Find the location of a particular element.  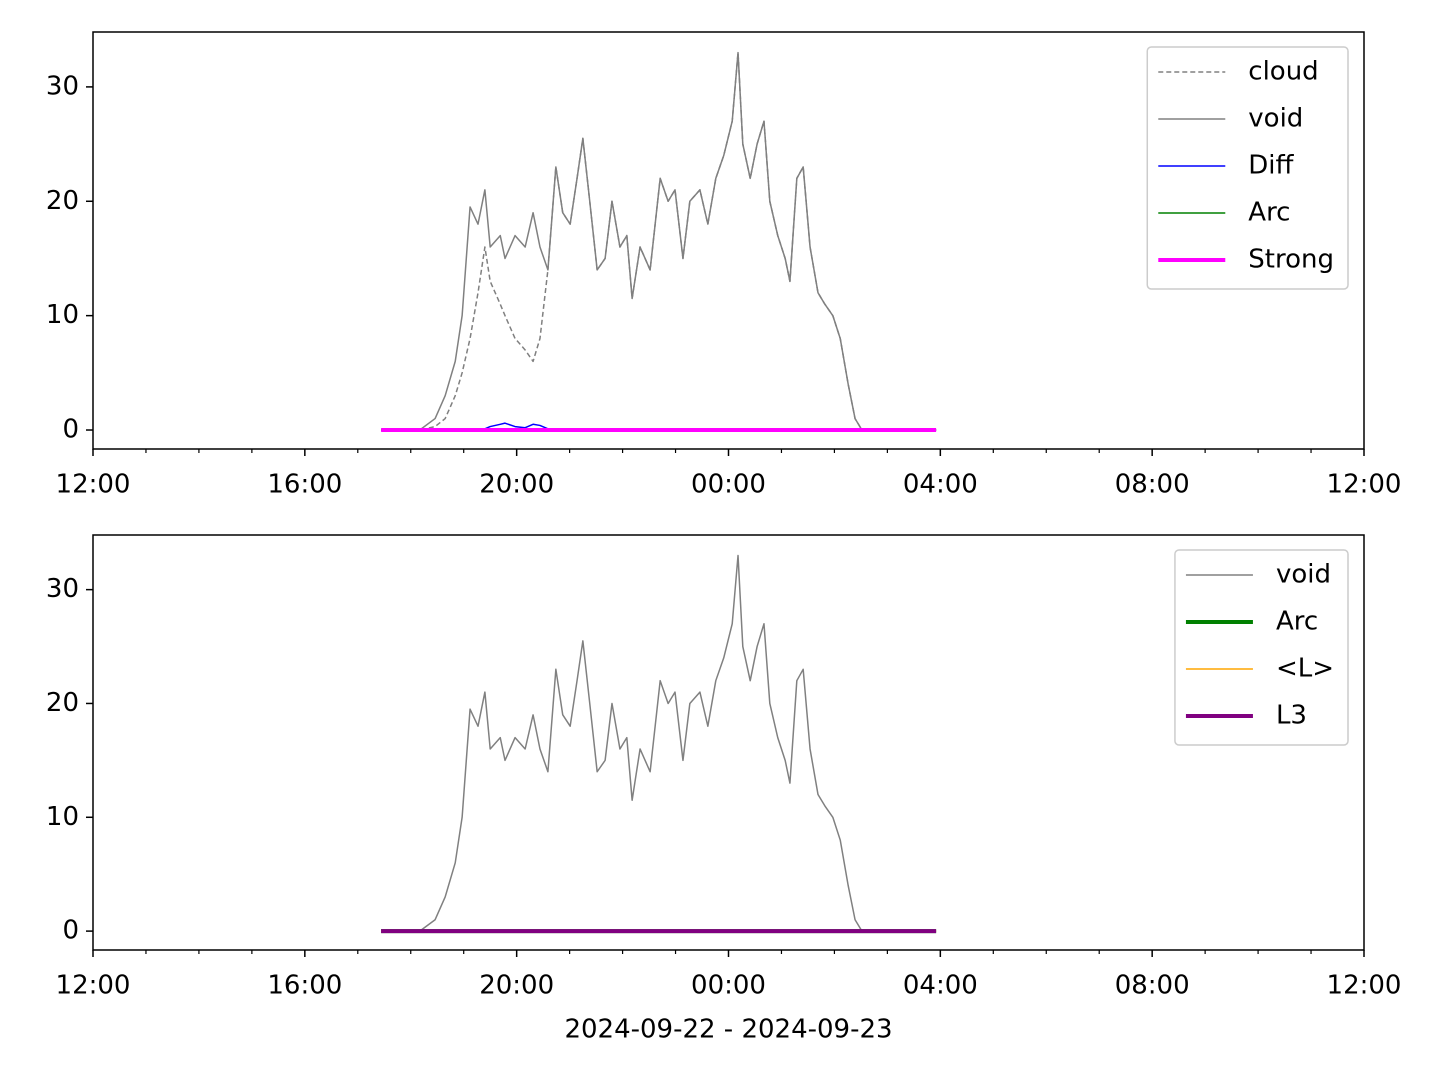

legend-label: cloud is located at coordinates (1283, 72).